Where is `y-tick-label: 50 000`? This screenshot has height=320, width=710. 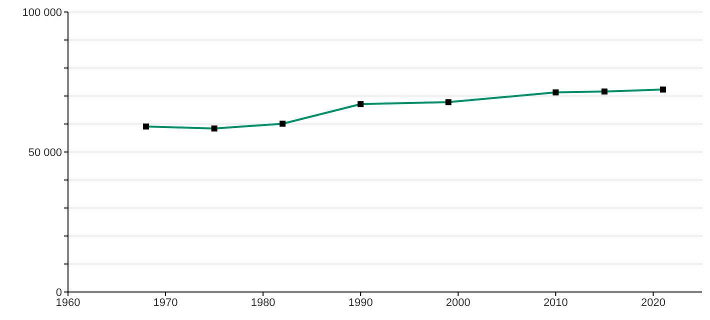 y-tick-label: 50 000 is located at coordinates (45, 152).